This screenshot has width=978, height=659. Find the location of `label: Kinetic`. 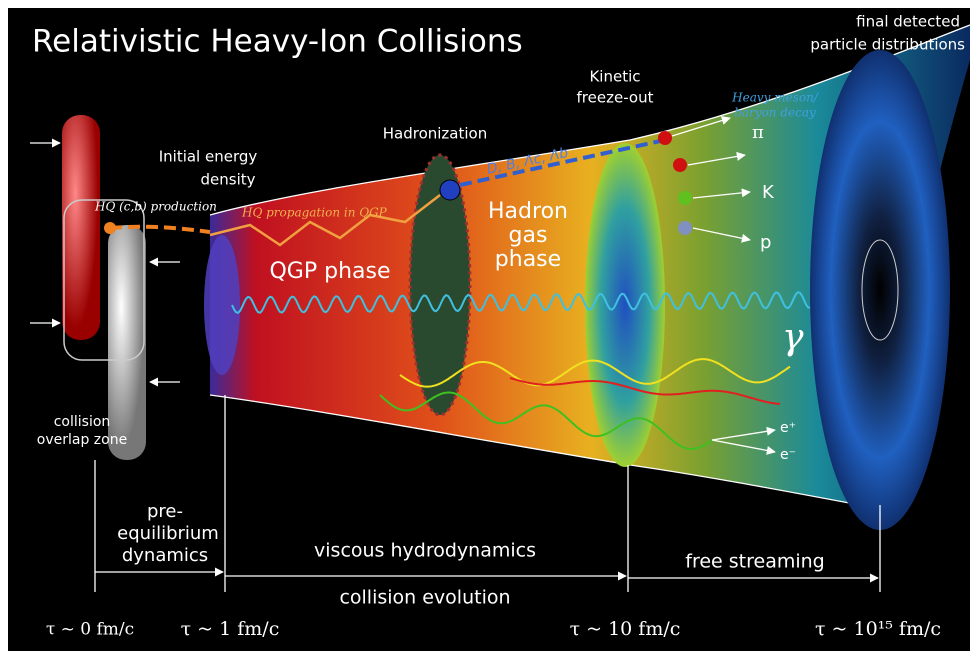

label: Kinetic is located at coordinates (614, 77).